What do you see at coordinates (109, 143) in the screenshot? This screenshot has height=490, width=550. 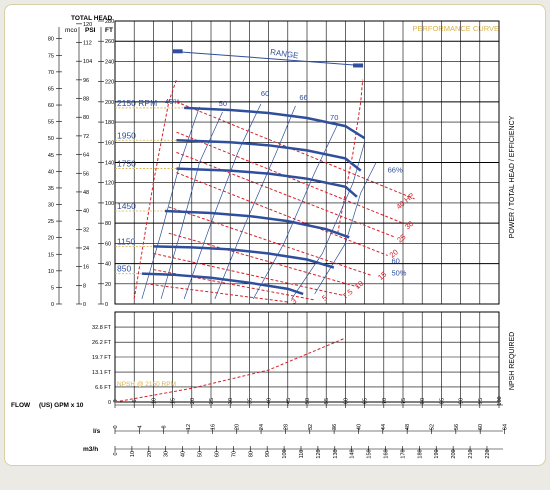 I see `ft-tick-label: 160` at bounding box center [109, 143].